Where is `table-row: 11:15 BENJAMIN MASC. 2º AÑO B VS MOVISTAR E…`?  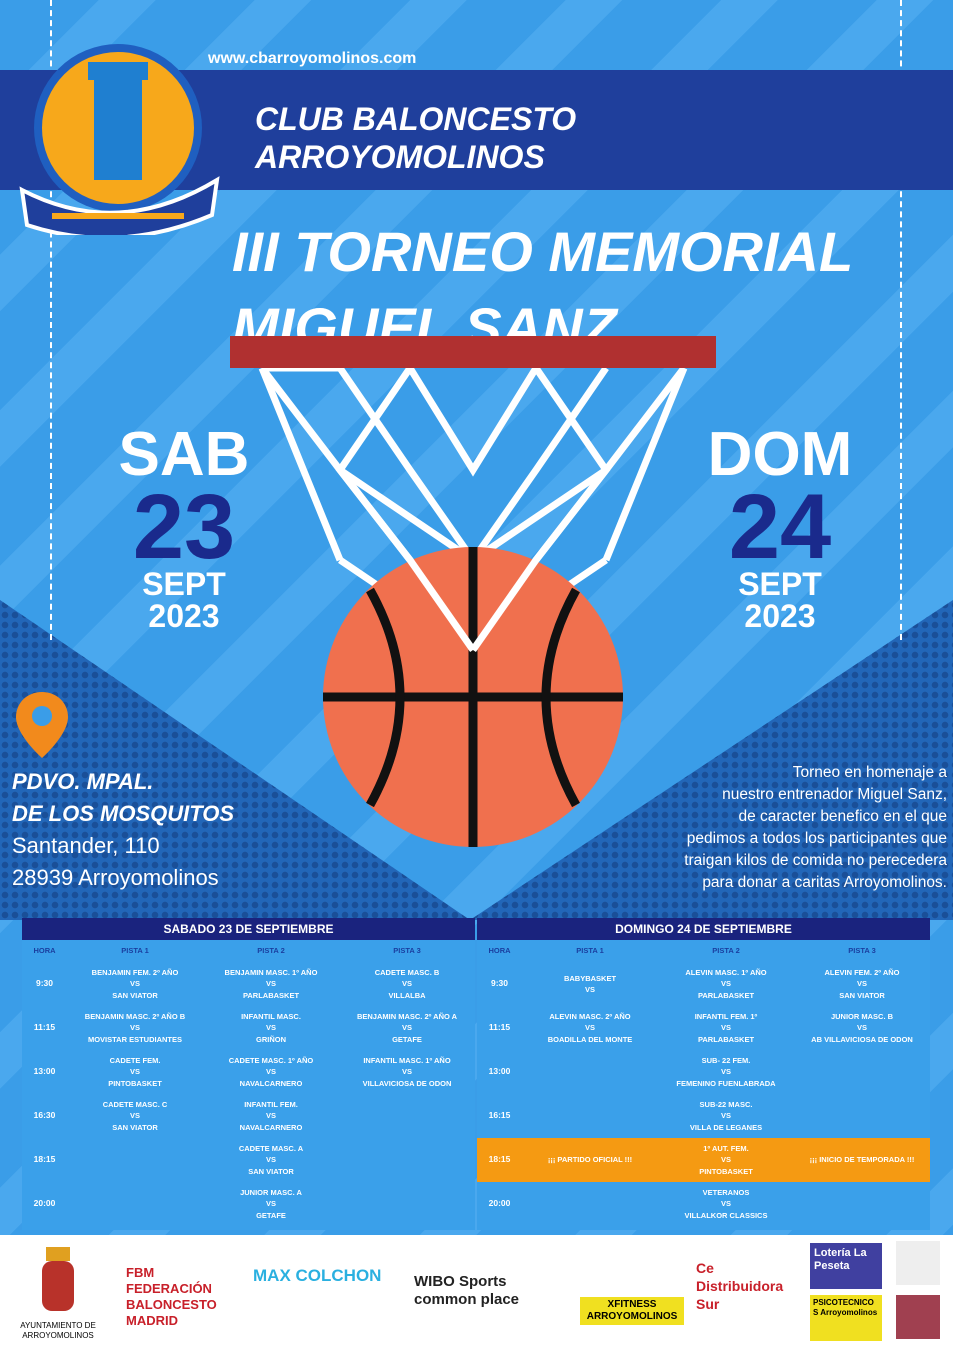
table-row: 11:15 BENJAMIN MASC. 2º AÑO B VS MOVISTAR E… is located at coordinates (248, 1028).